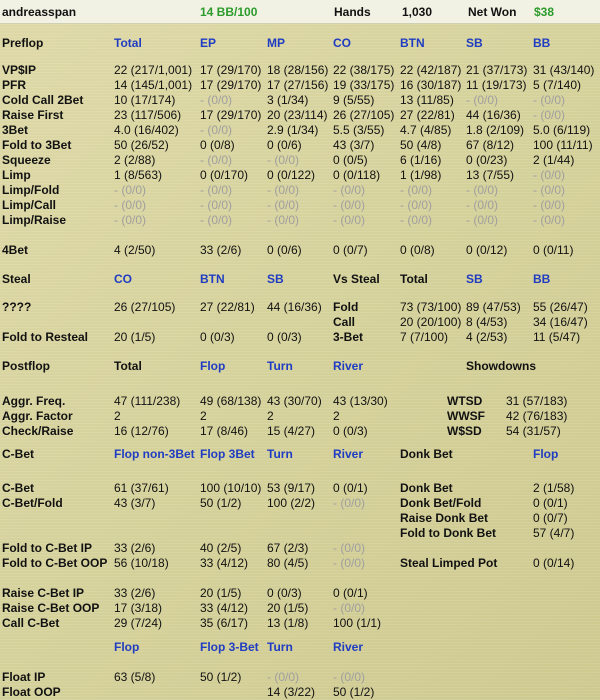  Describe the element at coordinates (354, 100) in the screenshot. I see `stat-value: 9 (5/55)` at that location.